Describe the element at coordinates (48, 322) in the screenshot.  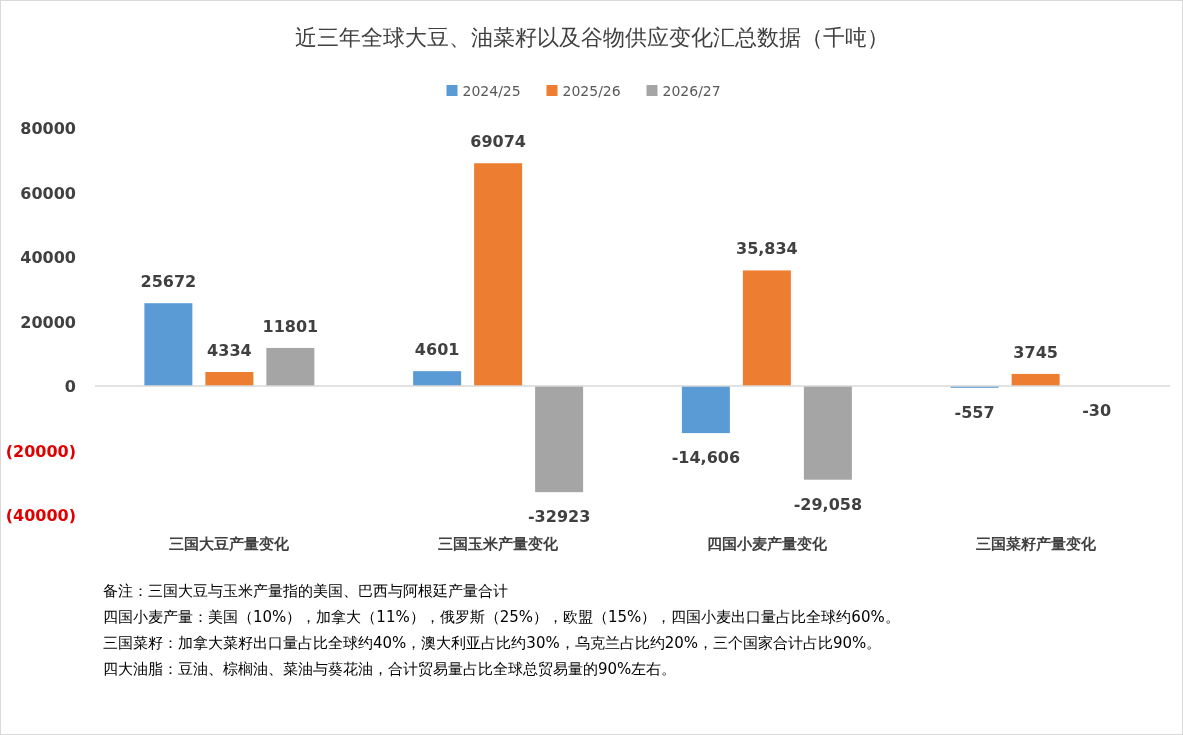
I see `y-tick-label: 20000` at that location.